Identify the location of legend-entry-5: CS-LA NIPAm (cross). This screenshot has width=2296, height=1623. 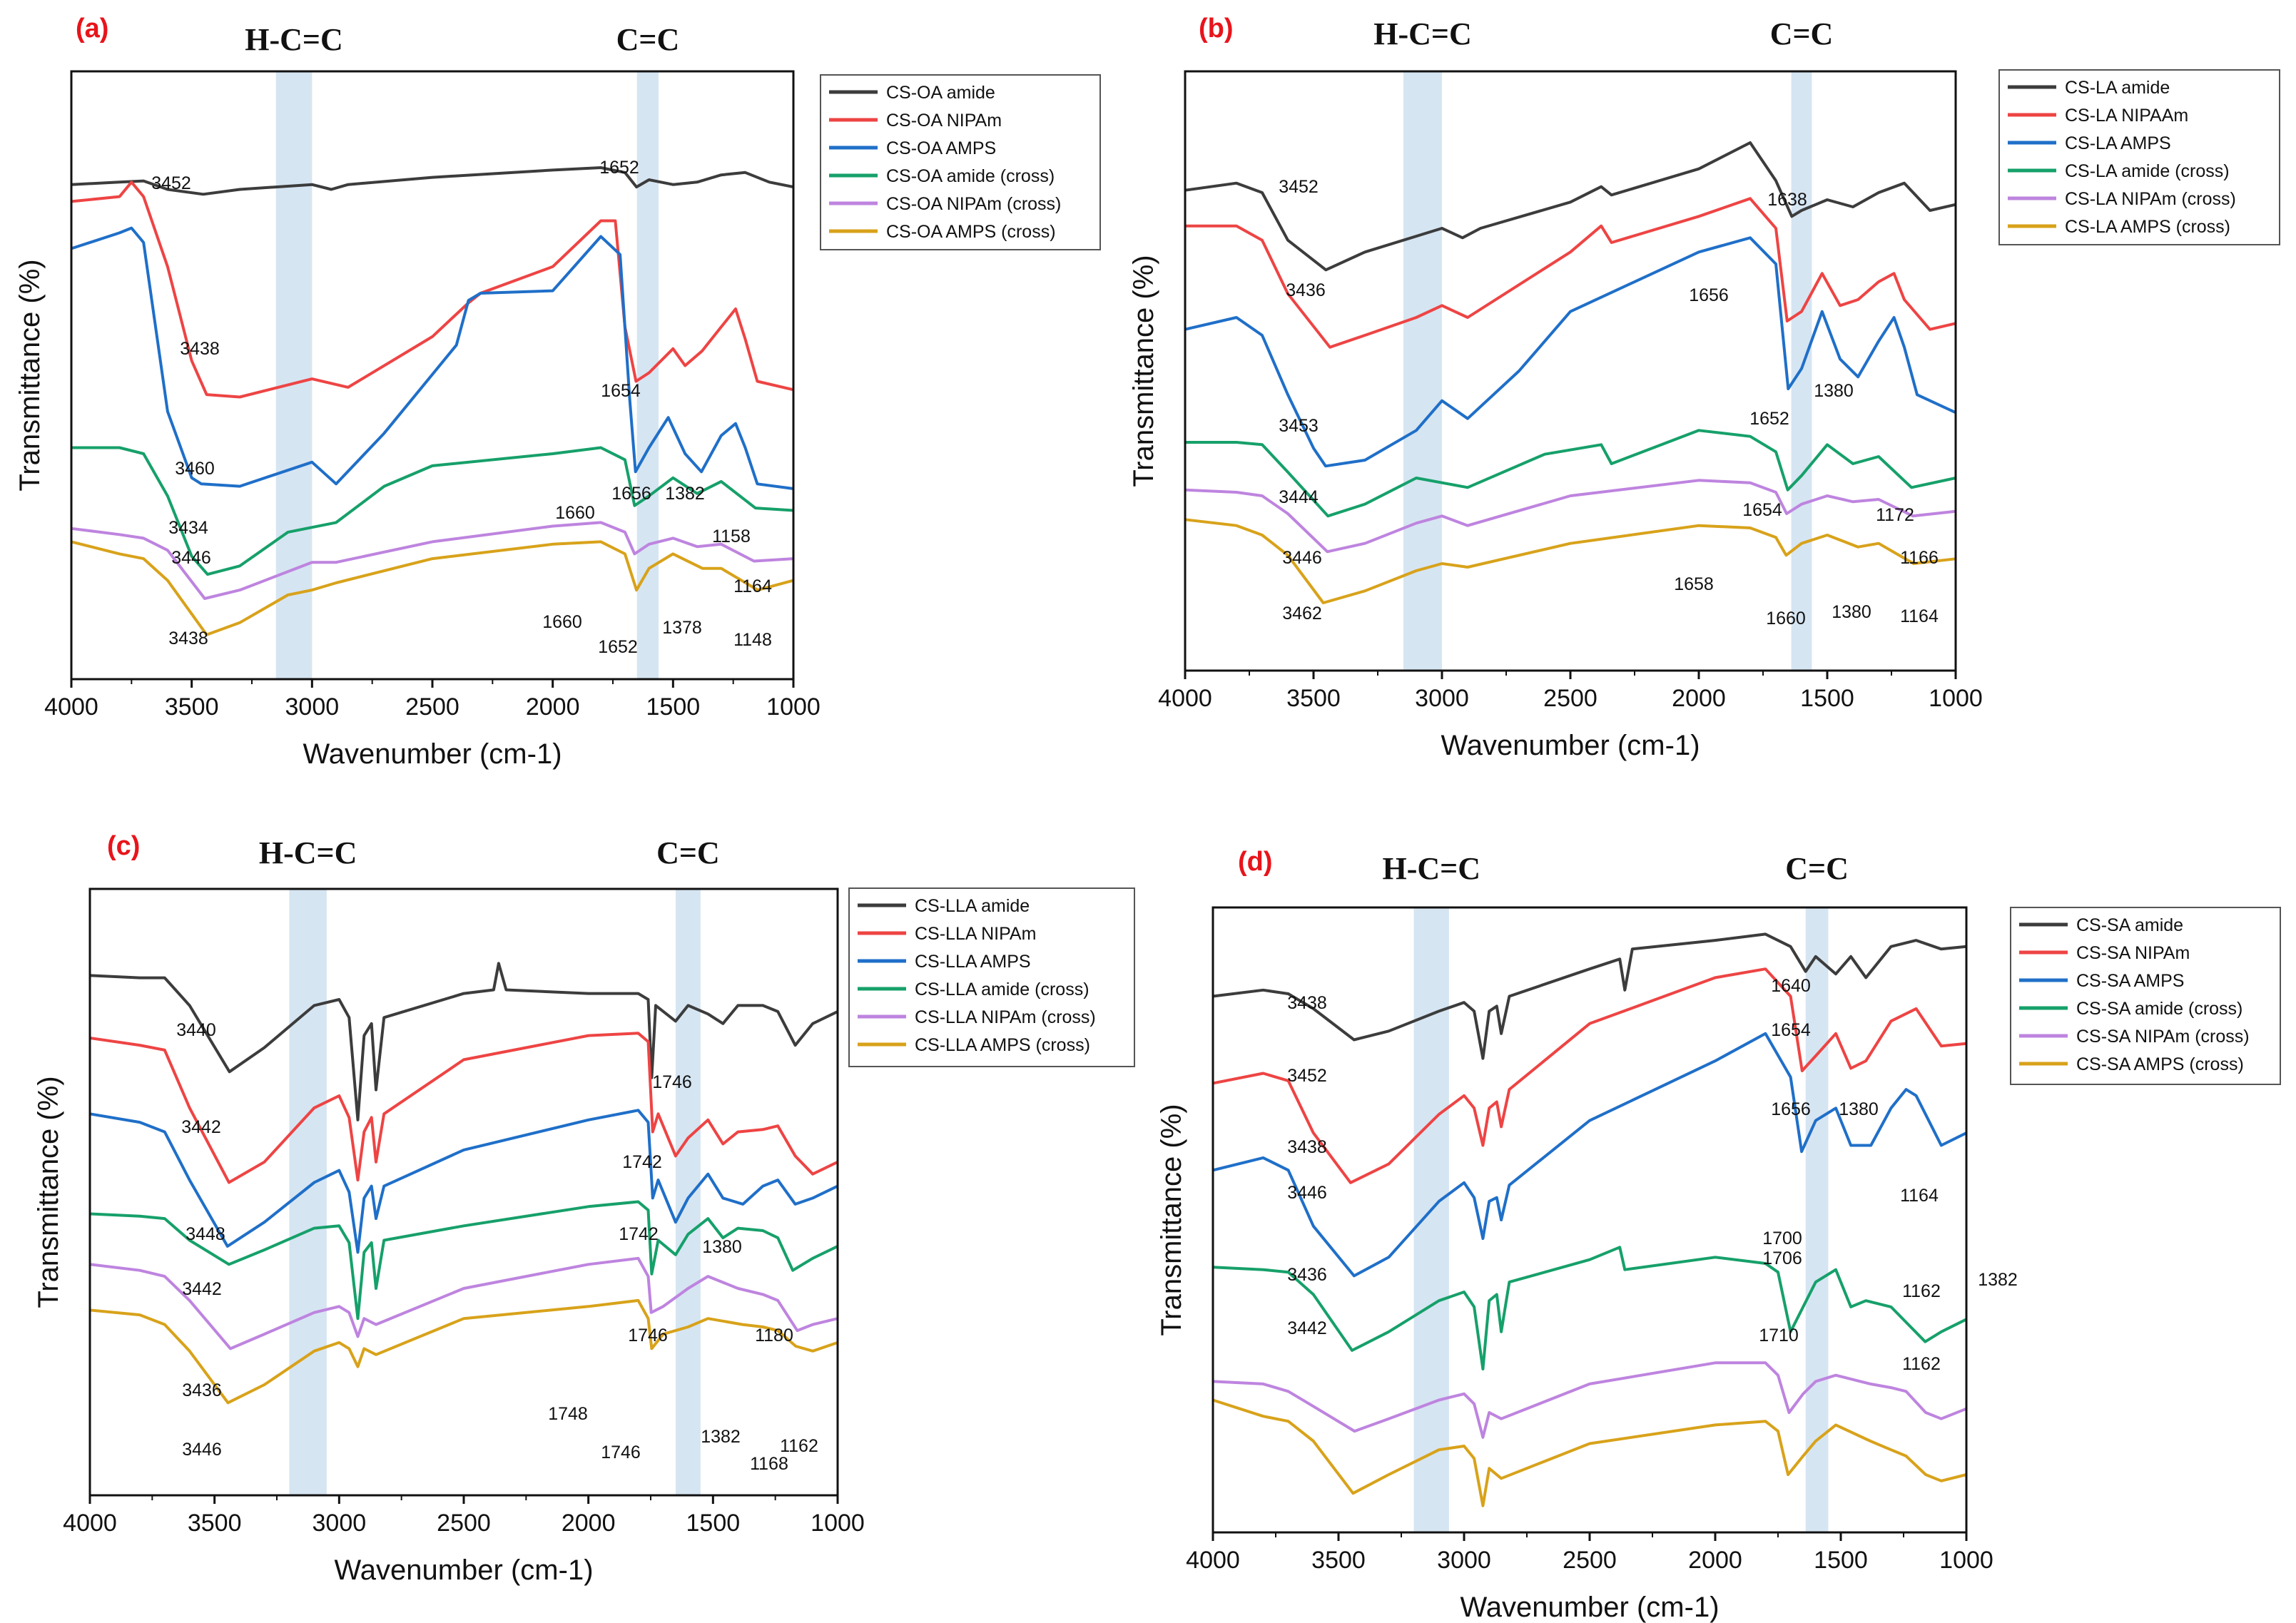
(2150, 199).